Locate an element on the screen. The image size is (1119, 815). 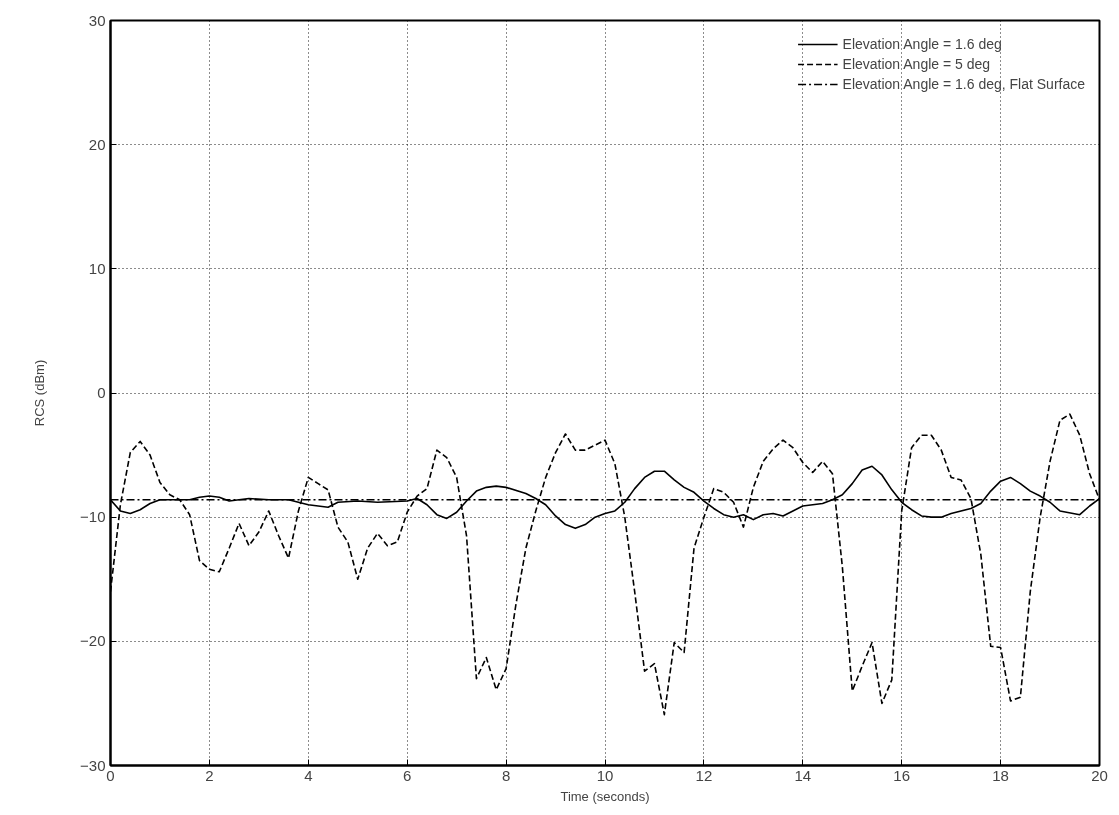
x-tick-label: 18 is located at coordinates (1000, 775).